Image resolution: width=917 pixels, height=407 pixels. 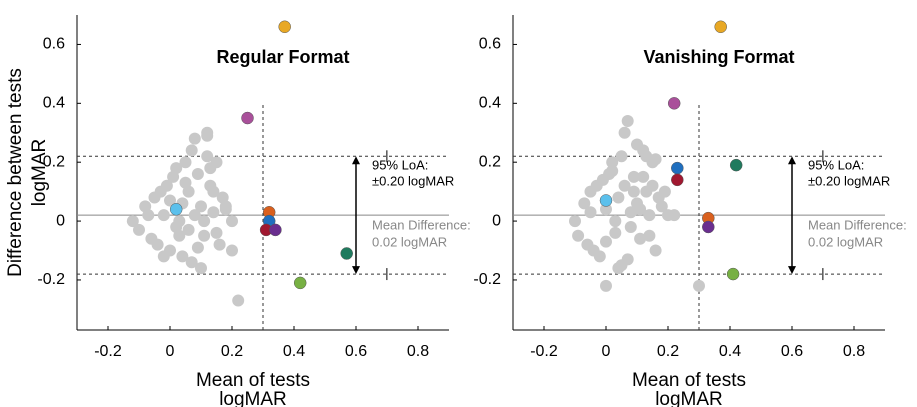 I want to click on y-tick-label: 0.2, so click(x=490, y=161).